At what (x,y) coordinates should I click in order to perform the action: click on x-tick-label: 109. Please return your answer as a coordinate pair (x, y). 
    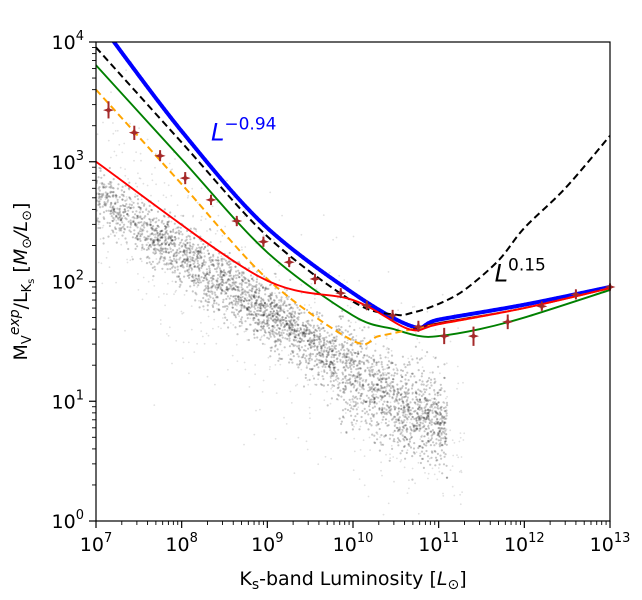
    Looking at the image, I should click on (267, 543).